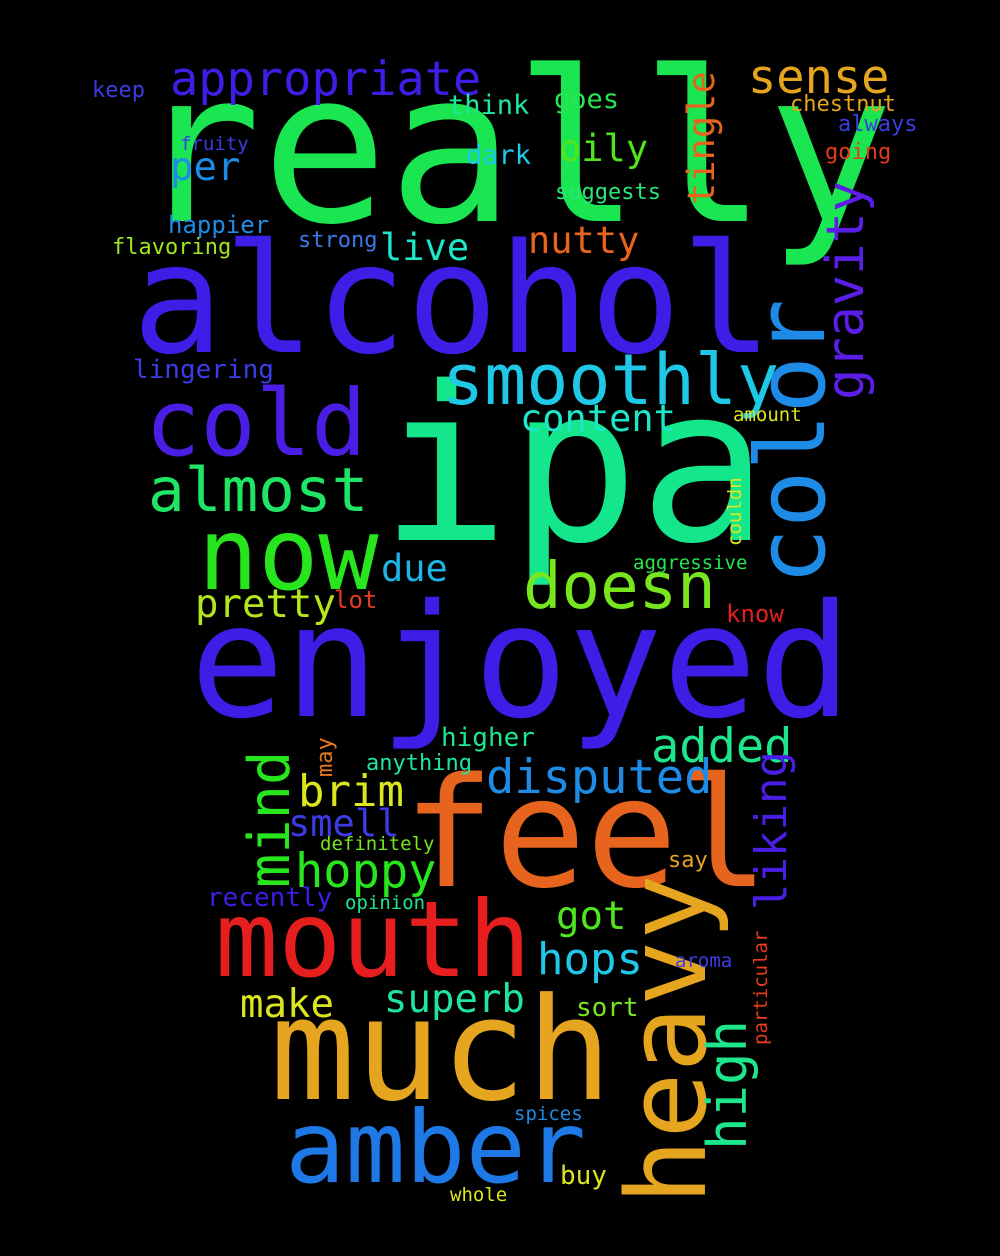 The image size is (1000, 1256). What do you see at coordinates (521, 662) in the screenshot?
I see `word-enjoyed: enjoyed` at bounding box center [521, 662].